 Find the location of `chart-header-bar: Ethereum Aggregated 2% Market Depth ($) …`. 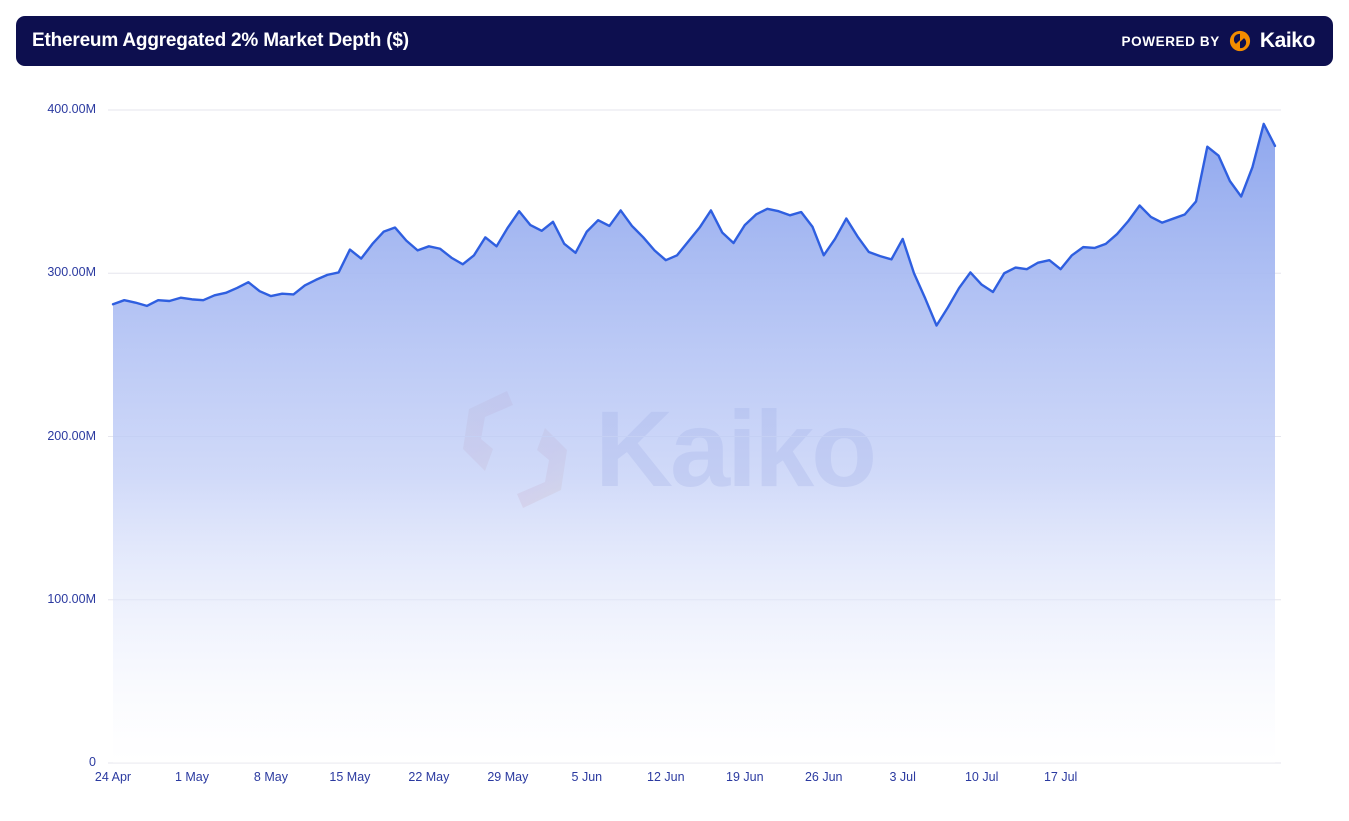

chart-header-bar: Ethereum Aggregated 2% Market Depth ($) … is located at coordinates (674, 41).